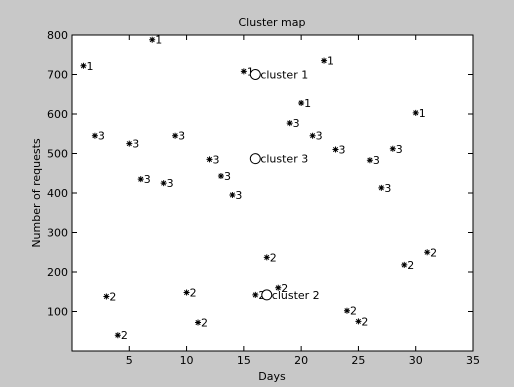 The image size is (514, 387). I want to click on x-tick-label: 30, so click(416, 360).